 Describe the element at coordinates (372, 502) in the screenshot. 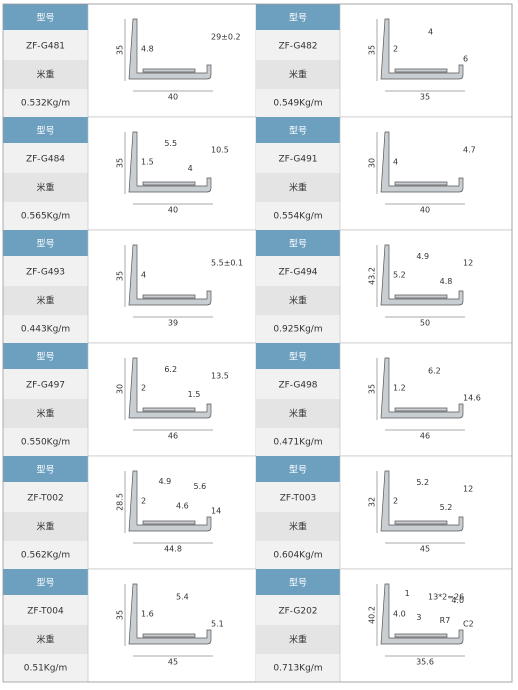

I see `dim-label: 32` at that location.